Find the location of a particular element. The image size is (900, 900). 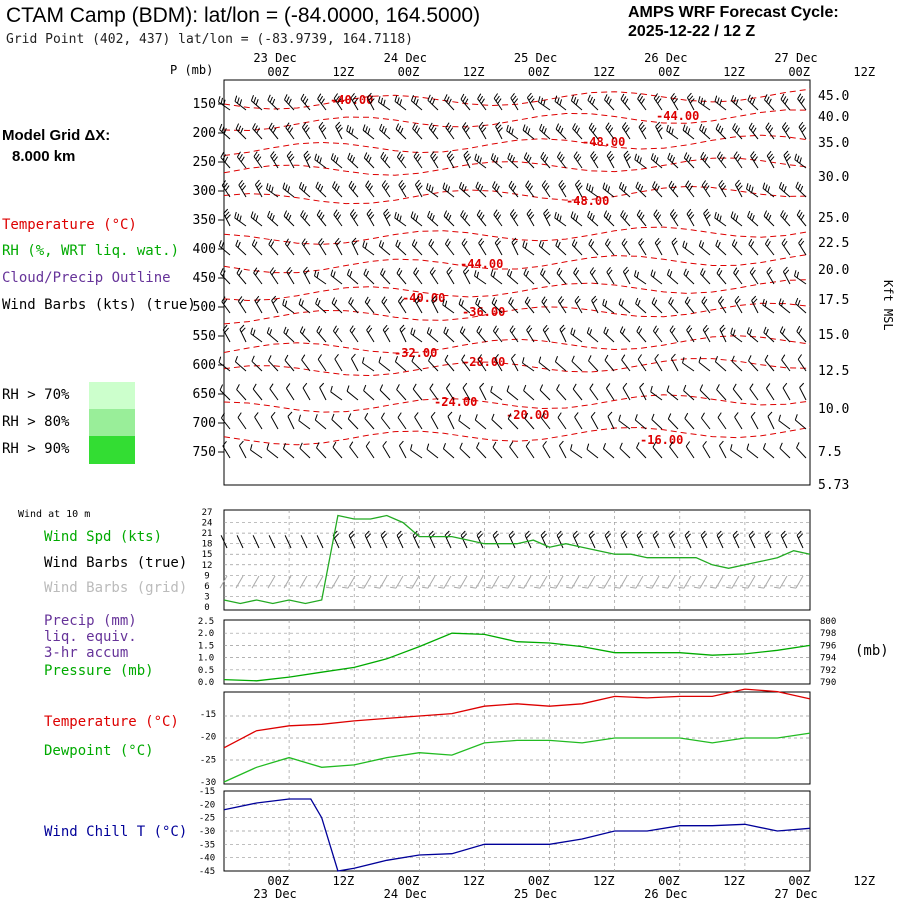

rh-90-label: RH > 90% is located at coordinates (36, 449).